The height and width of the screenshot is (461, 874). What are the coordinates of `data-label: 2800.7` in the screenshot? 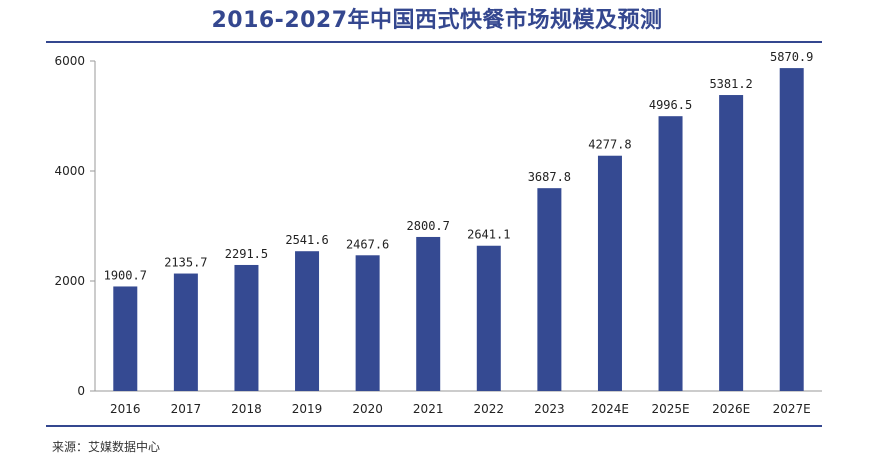 It's located at (428, 226).